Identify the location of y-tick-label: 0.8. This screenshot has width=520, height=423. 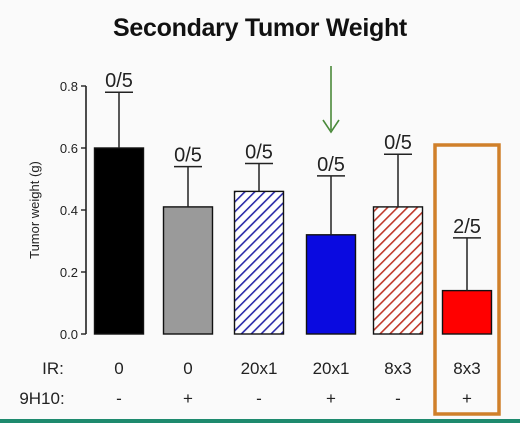
(69, 86).